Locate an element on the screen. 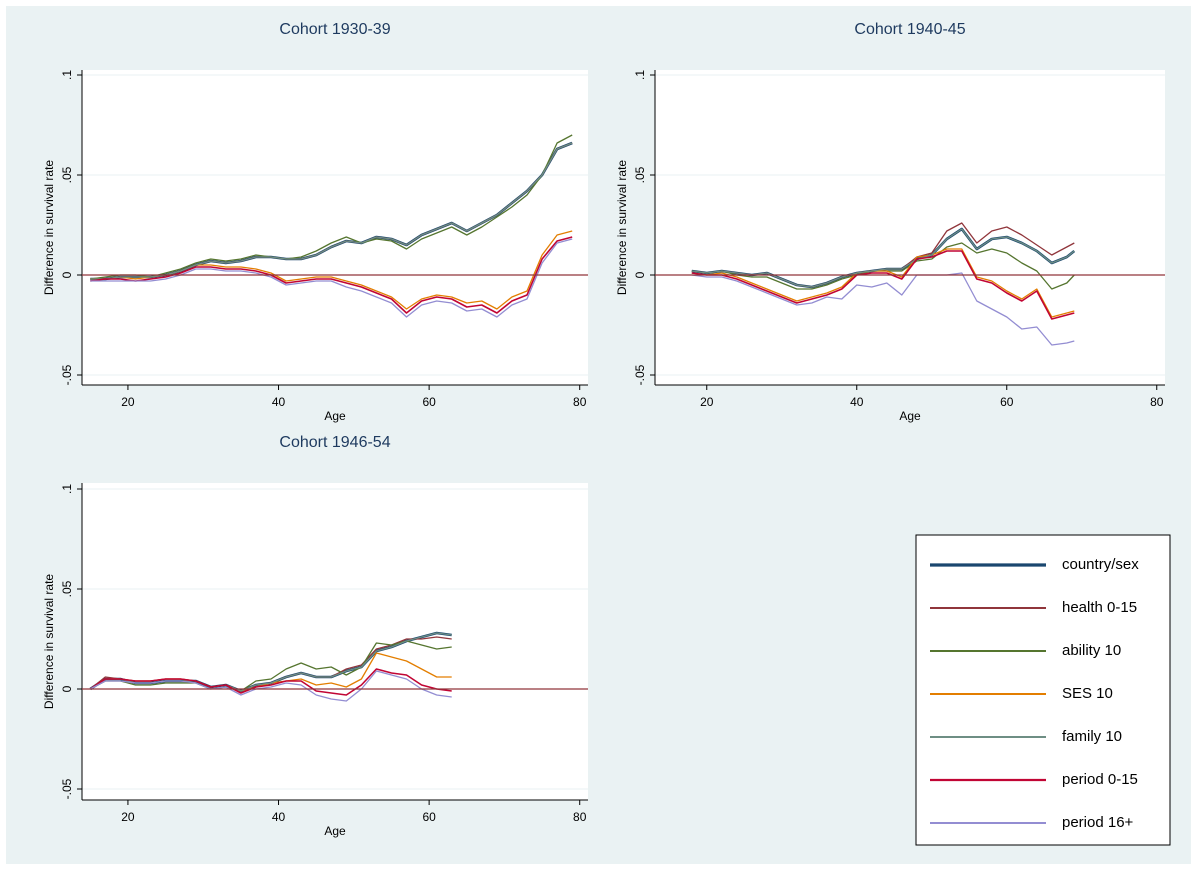 The width and height of the screenshot is (1197, 870). series-line: ability 10 is located at coordinates (331, 207).